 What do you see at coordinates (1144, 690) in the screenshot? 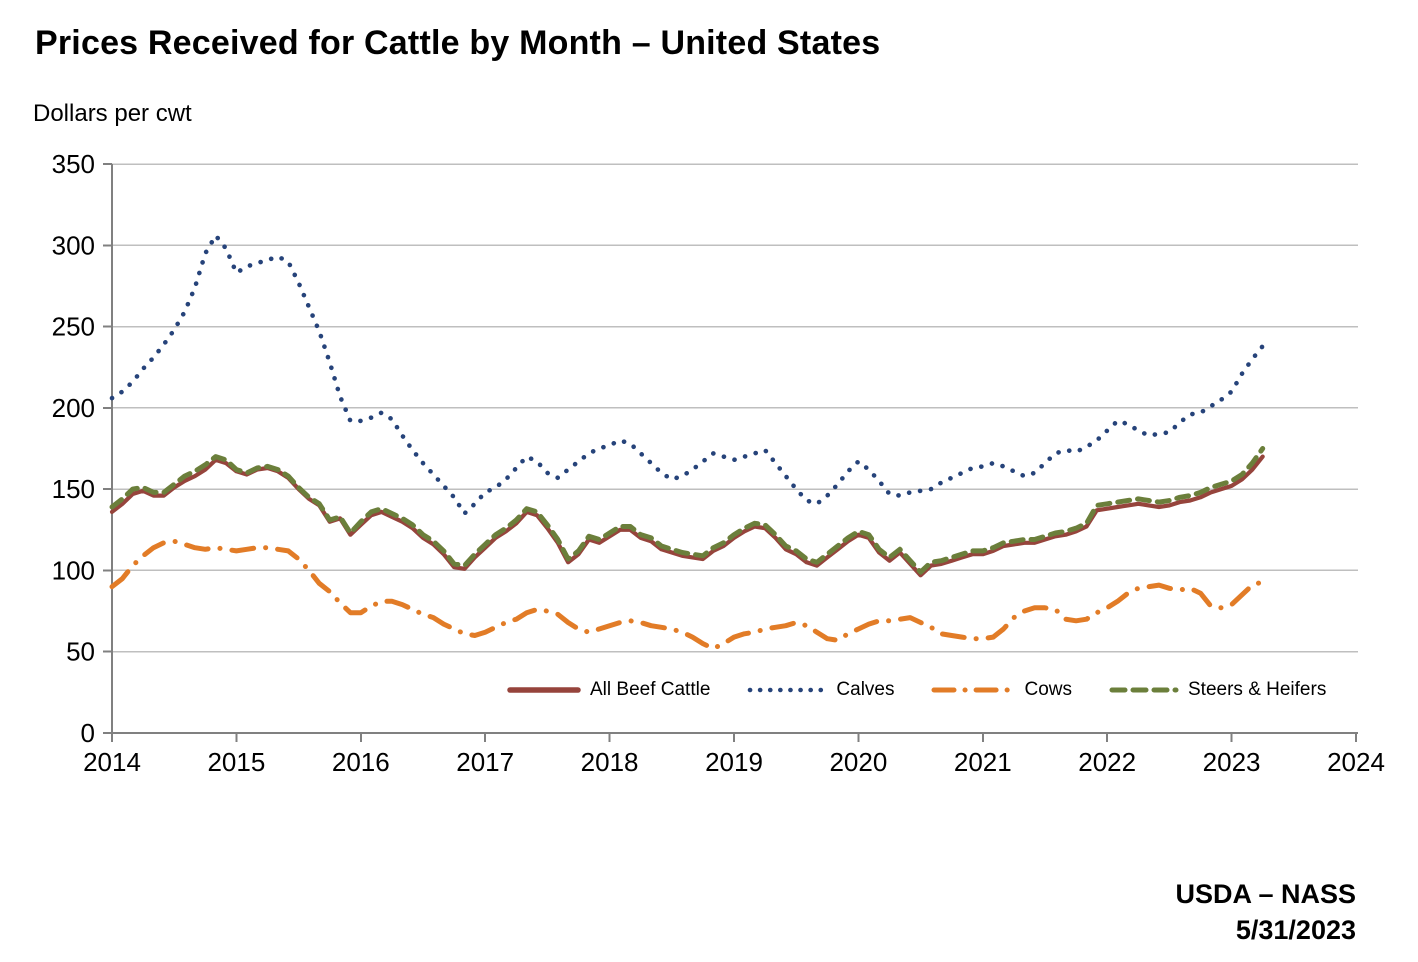
I see `steers-heifers-line-icon` at bounding box center [1144, 690].